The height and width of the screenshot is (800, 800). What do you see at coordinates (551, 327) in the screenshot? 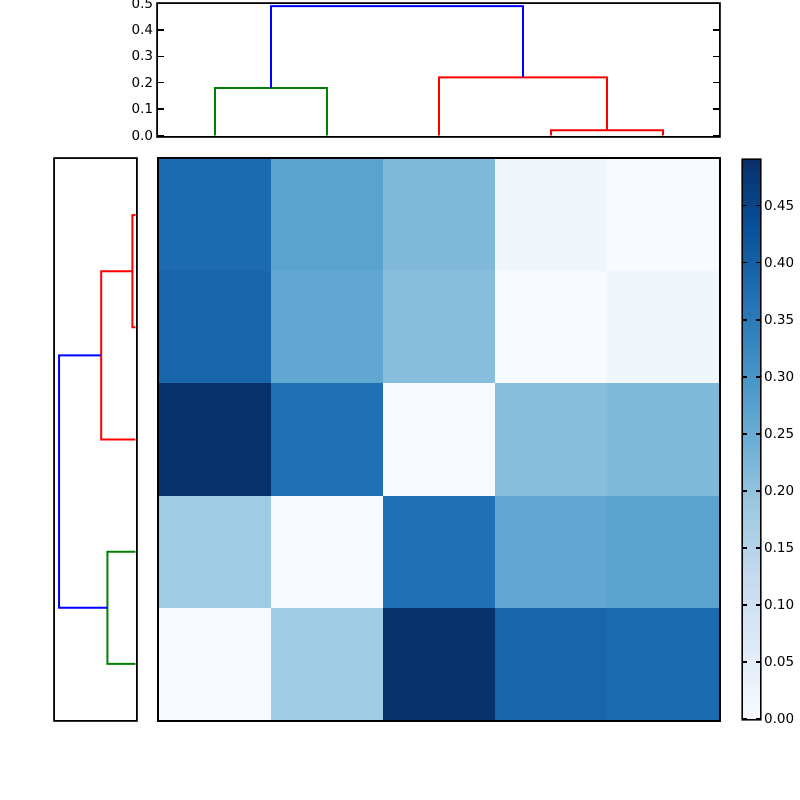
I see `heatmap-cell-r2c4` at bounding box center [551, 327].